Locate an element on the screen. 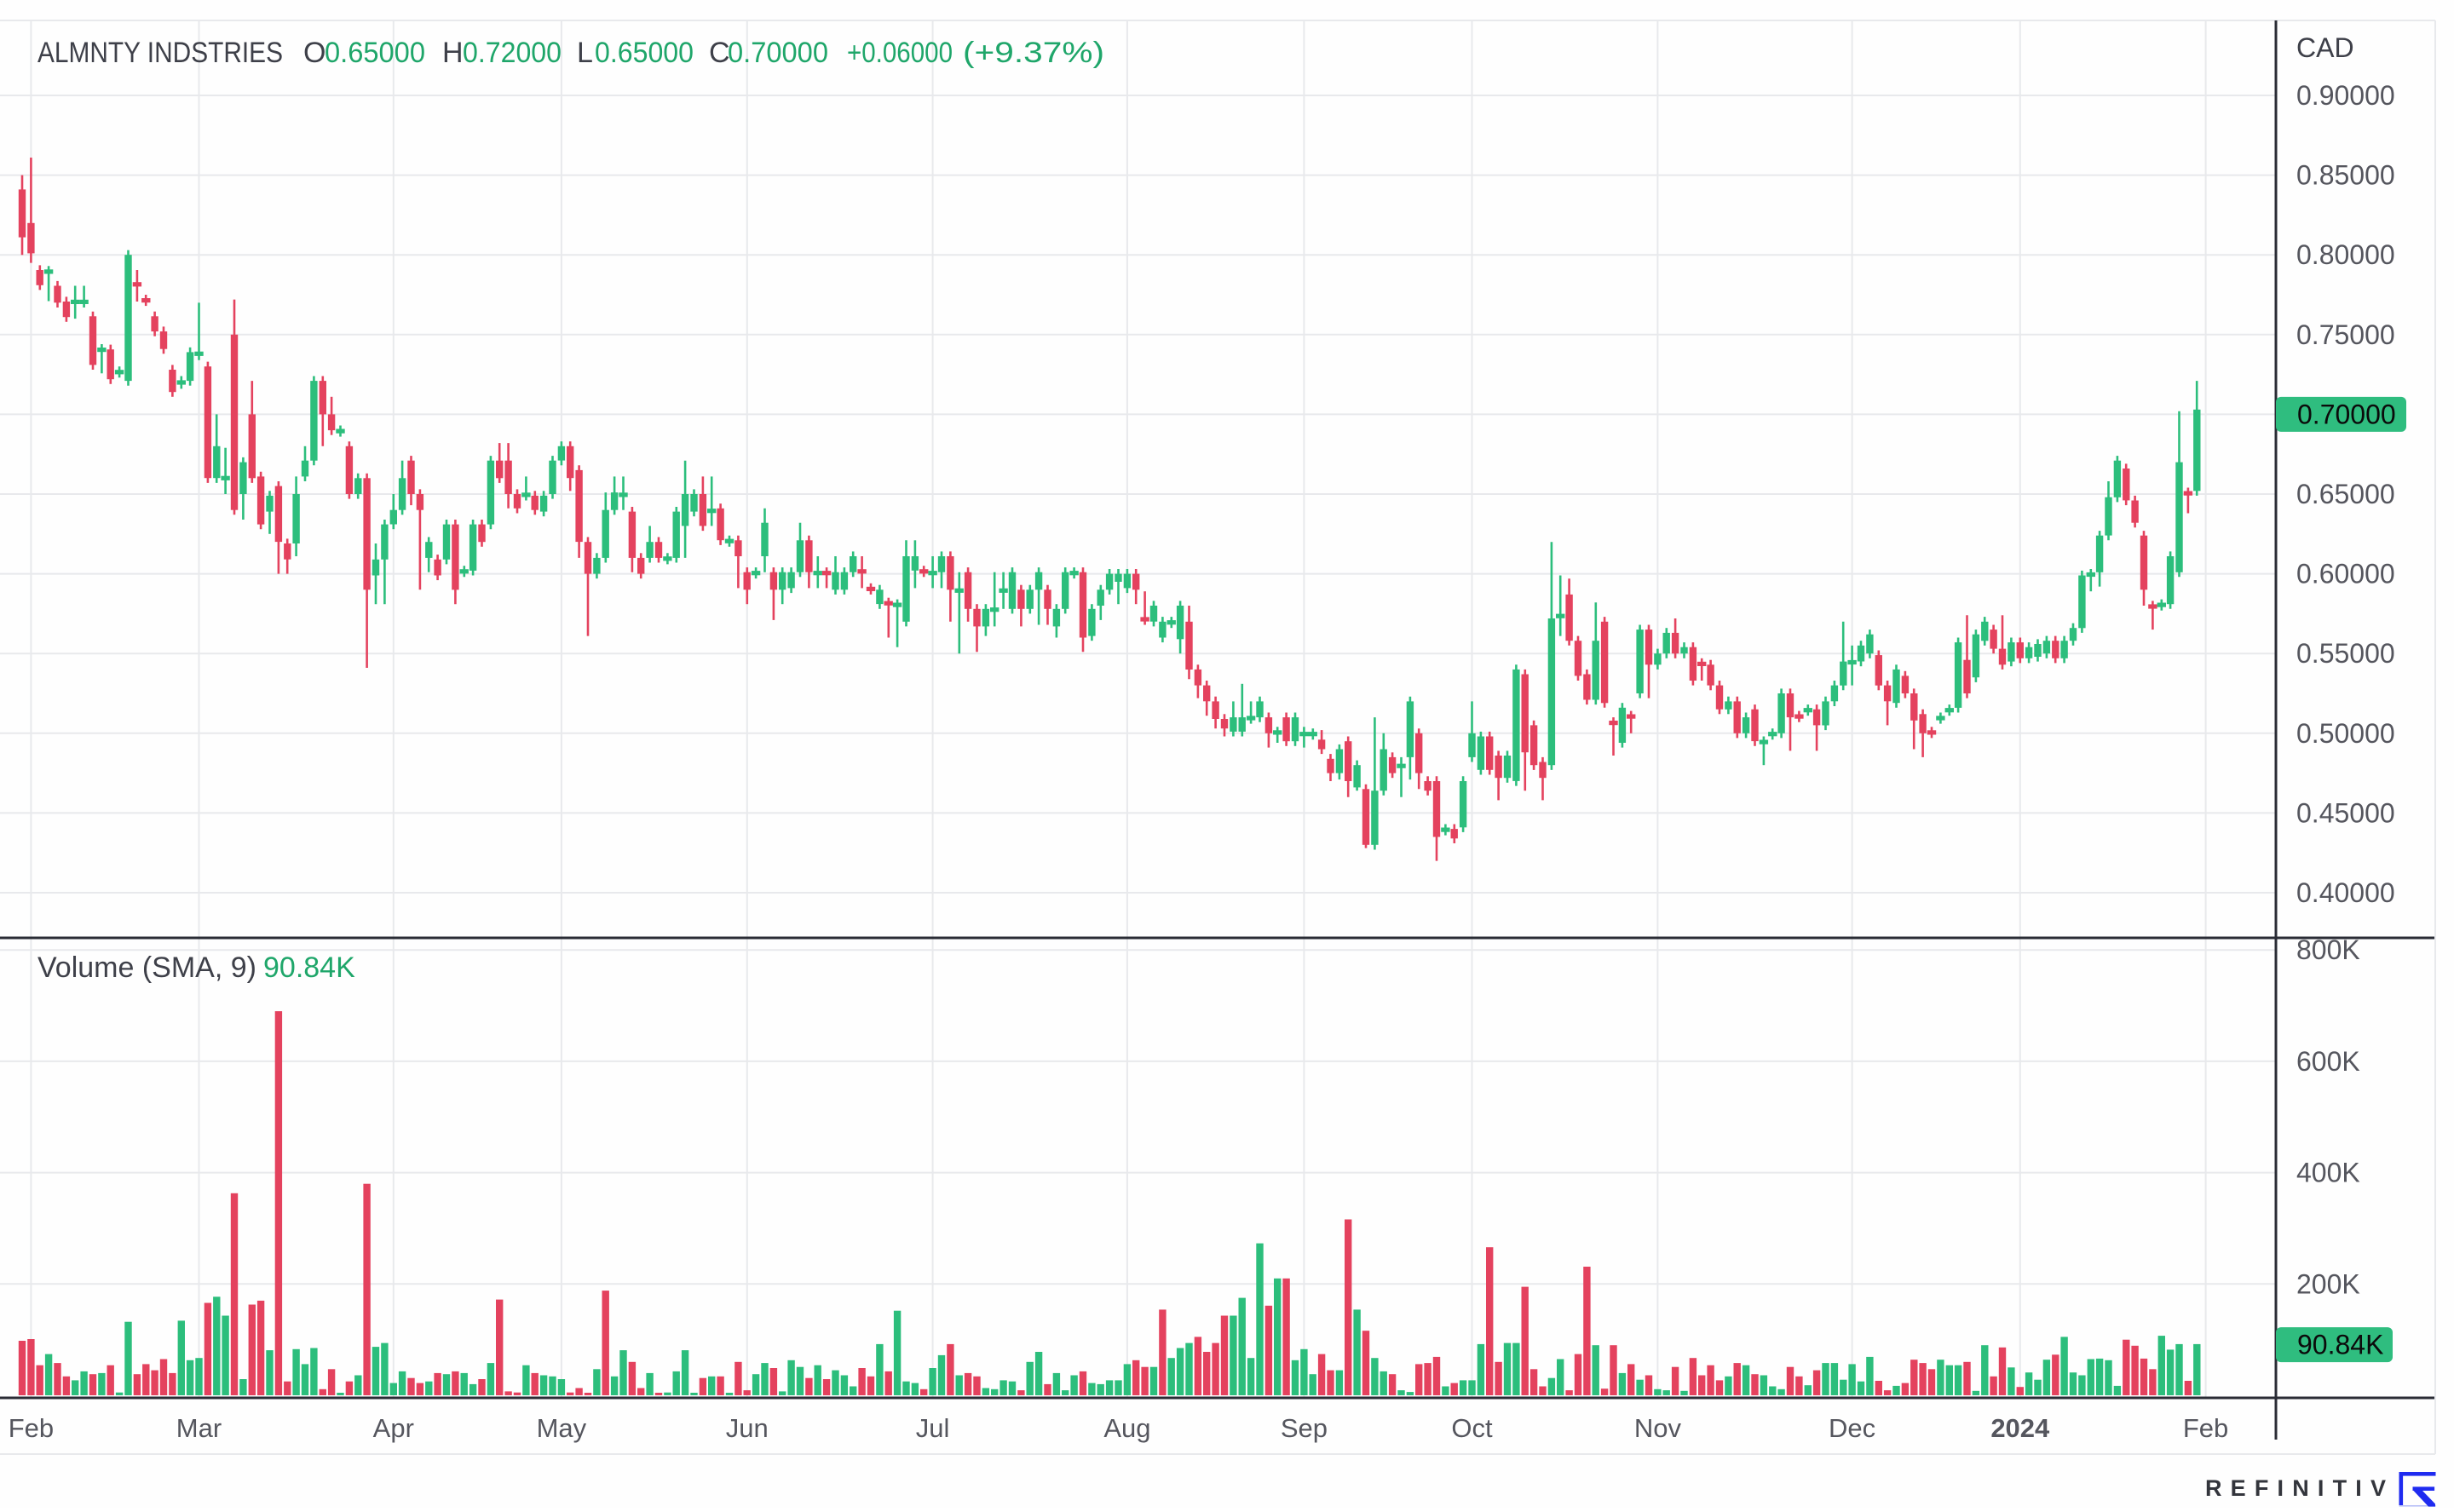 This screenshot has height=1512, width=2454. svg-text: 400K is located at coordinates (2328, 1173).